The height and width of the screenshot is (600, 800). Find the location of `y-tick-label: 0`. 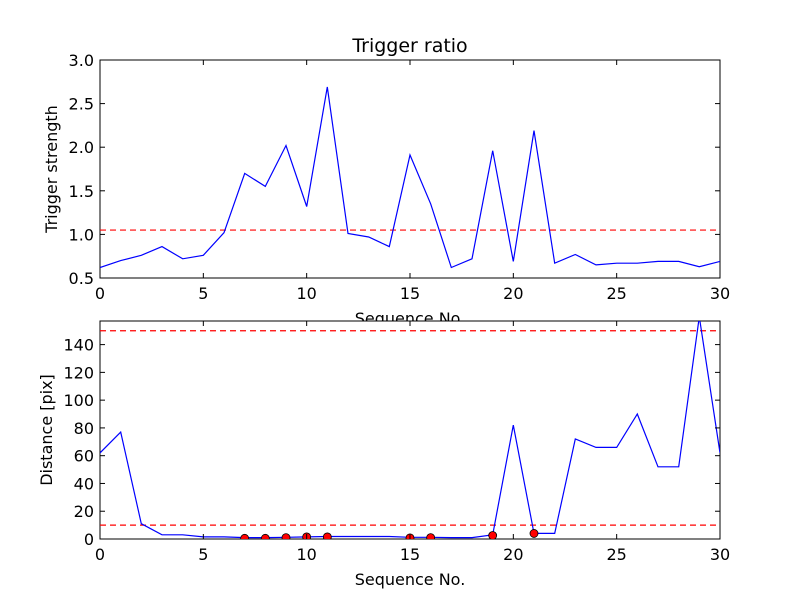

y-tick-label: 0 is located at coordinates (89, 539).